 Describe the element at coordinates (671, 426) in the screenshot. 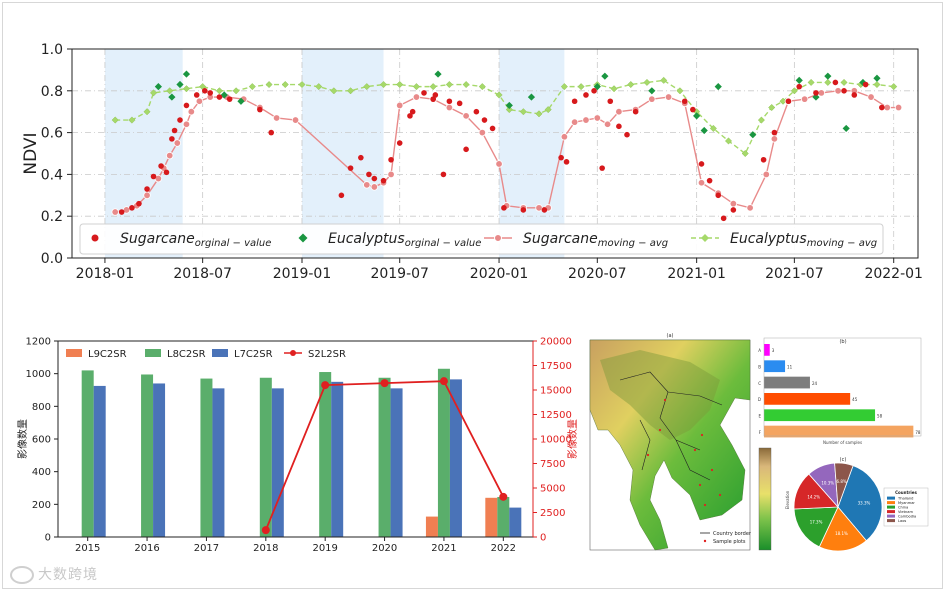

I see `map-country-borders` at that location.